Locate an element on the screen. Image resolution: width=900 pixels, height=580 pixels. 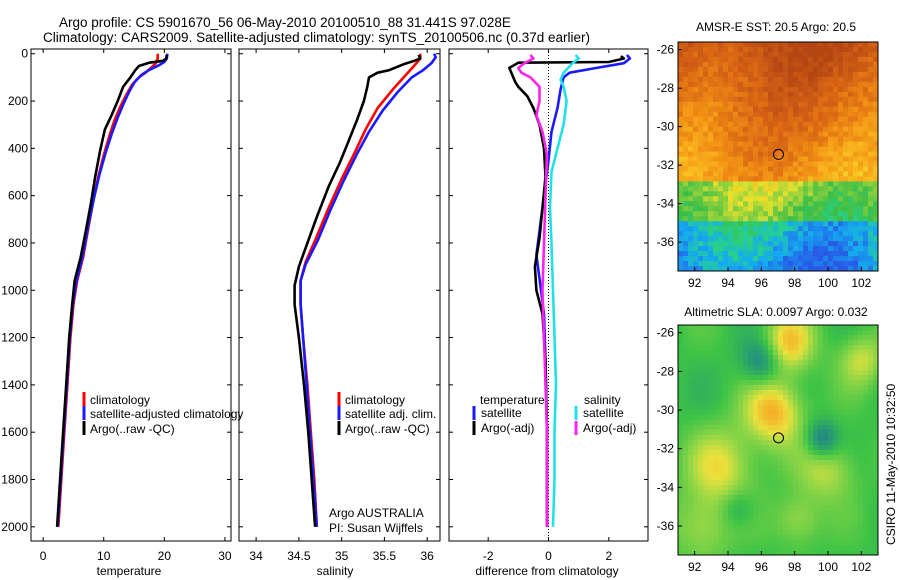
map-y-tick-label: -32 is located at coordinates (666, 165).